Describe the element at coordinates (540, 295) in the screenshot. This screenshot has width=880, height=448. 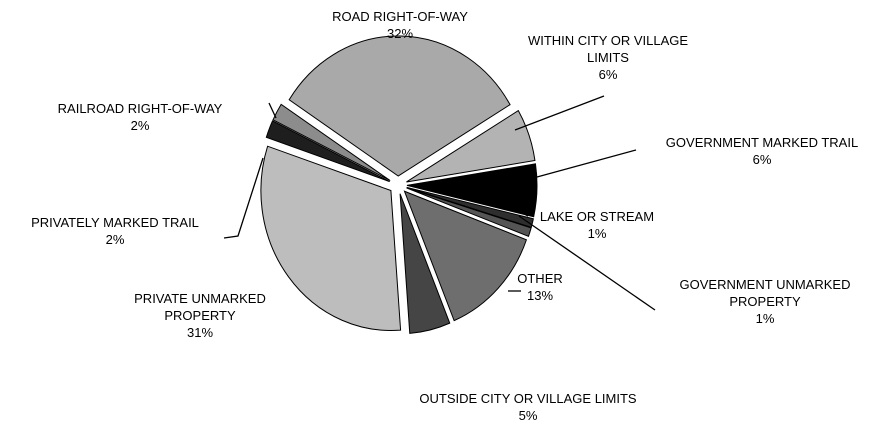
I see `slice-percent: 13%` at that location.